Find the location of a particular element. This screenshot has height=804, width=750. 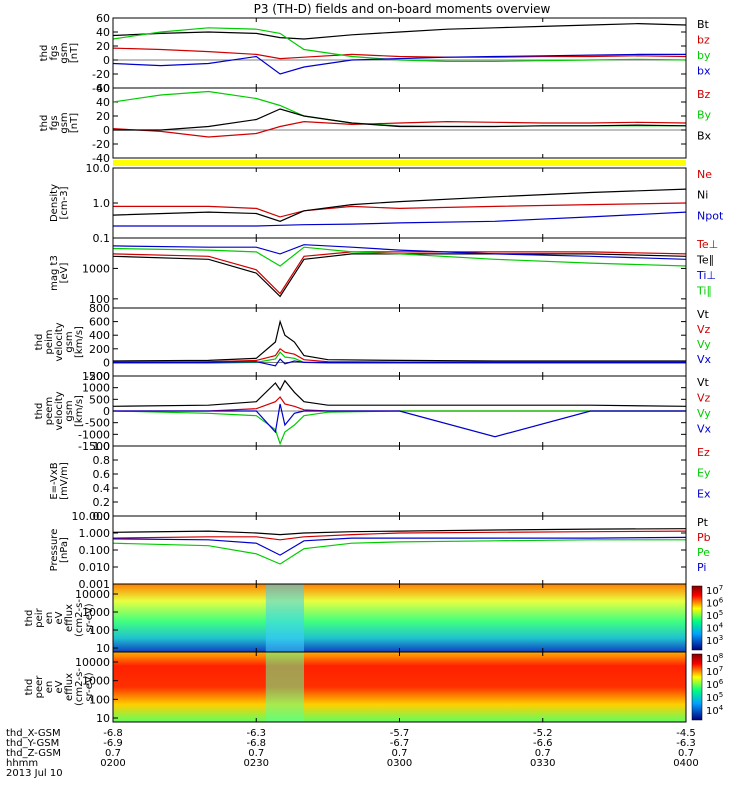

spectrogram is located at coordinates (399, 687).